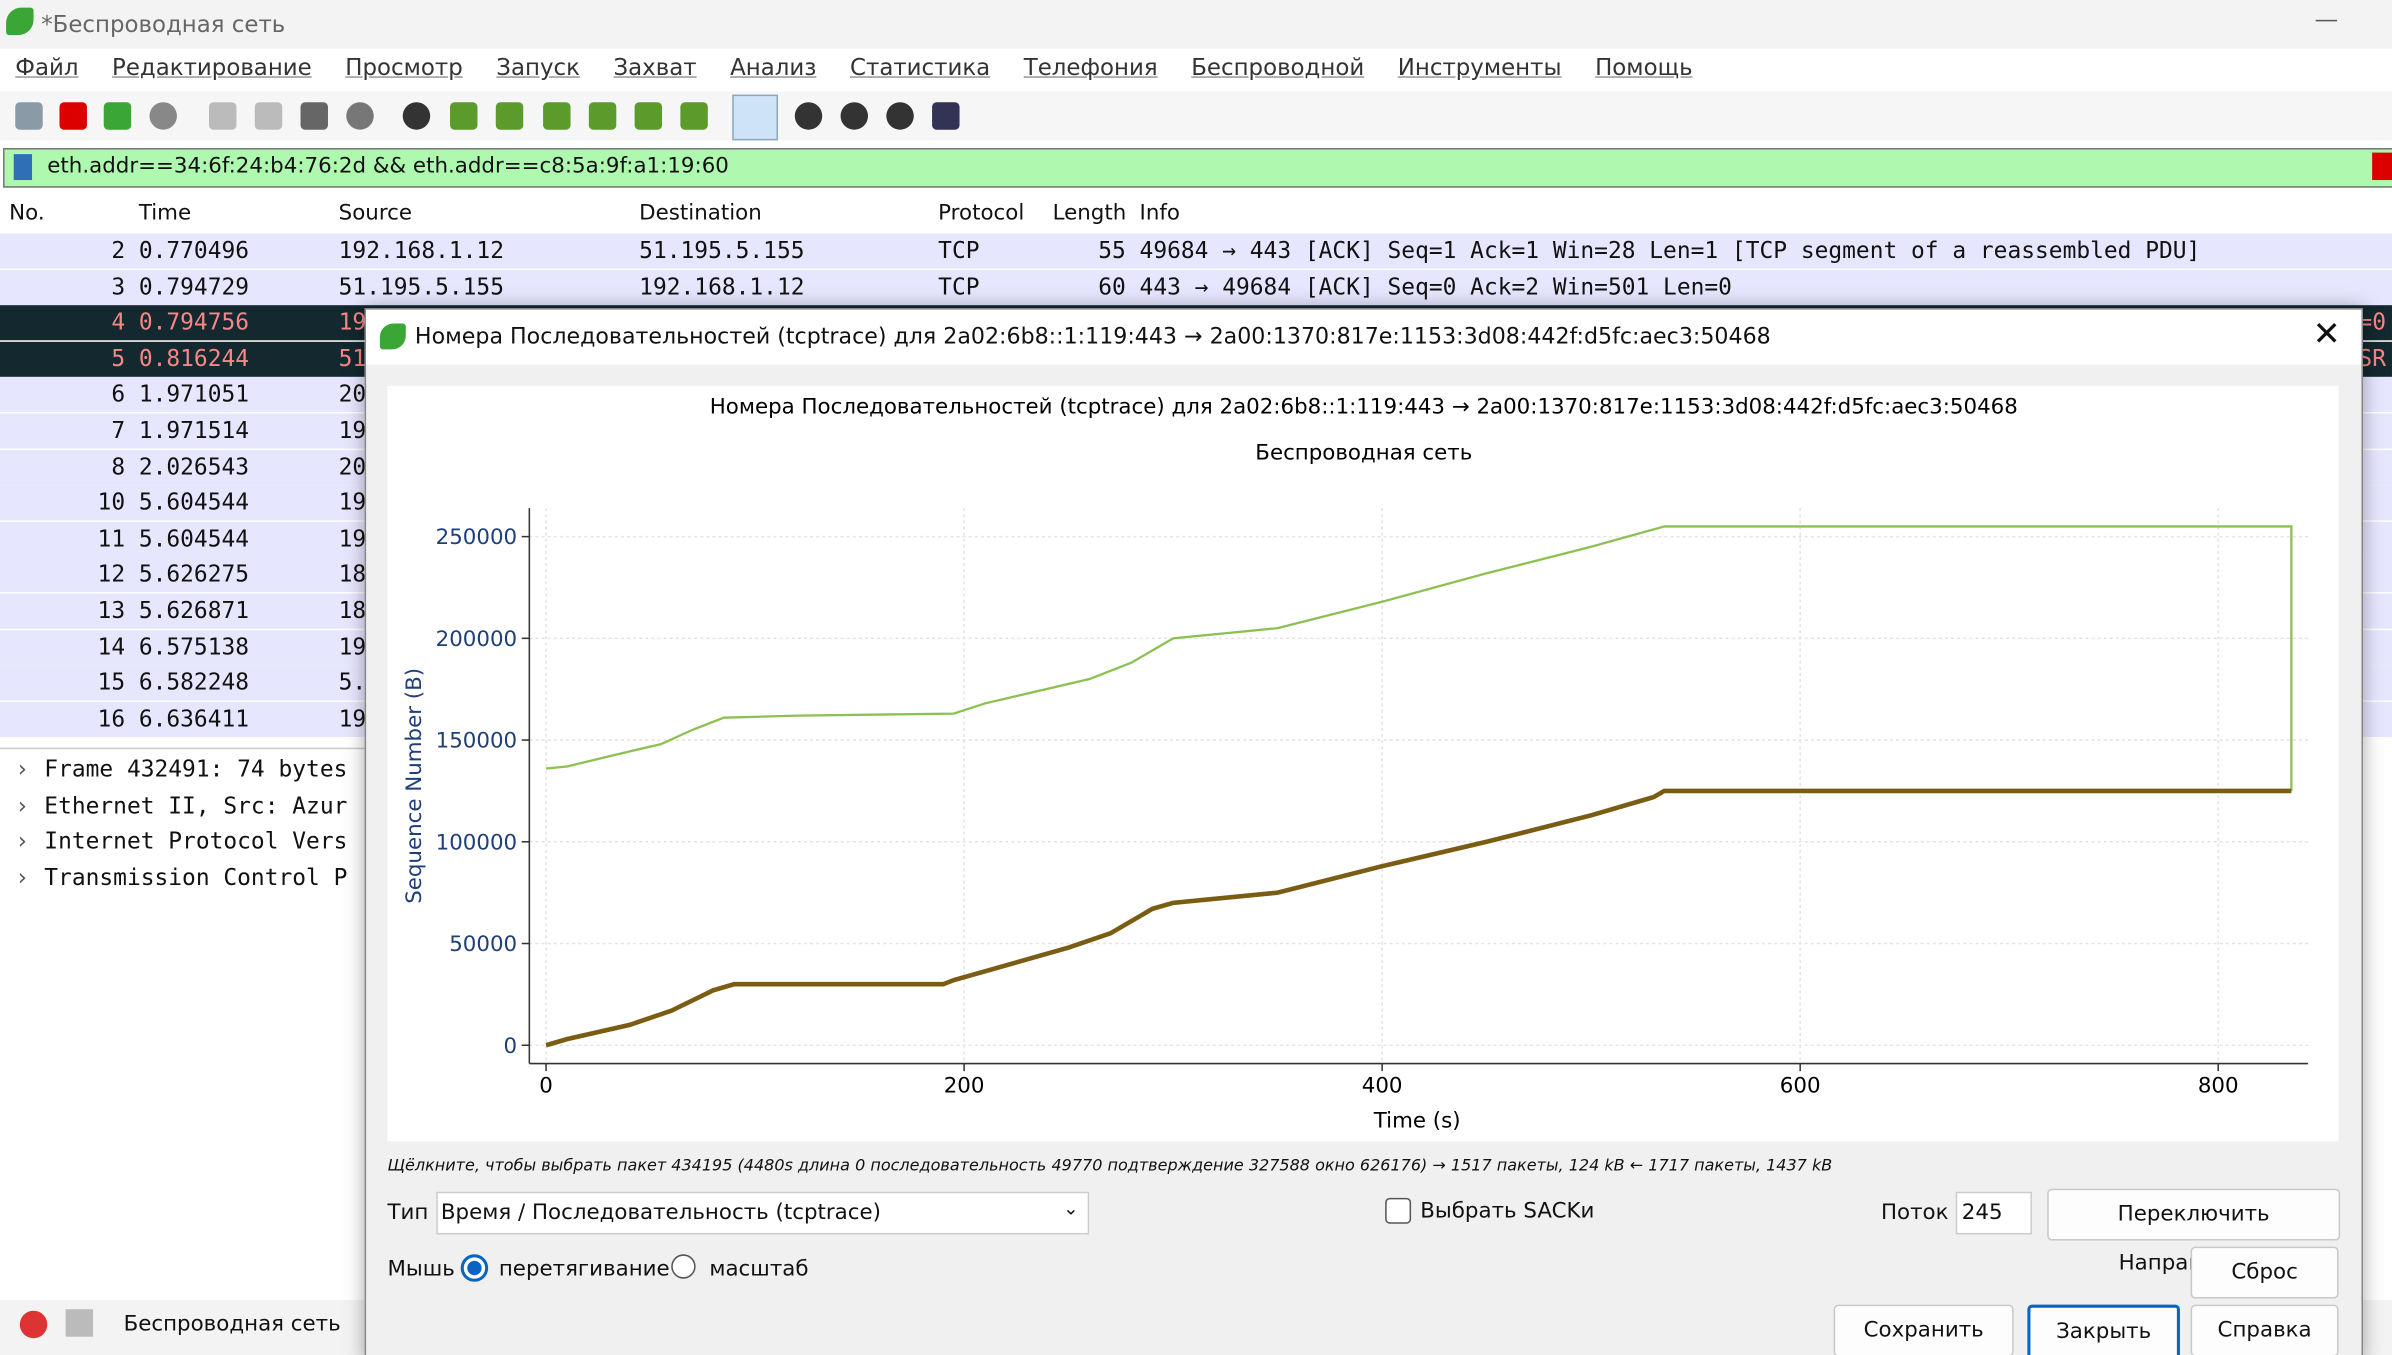 The height and width of the screenshot is (1355, 2392). What do you see at coordinates (118, 358) in the screenshot?
I see `cell-no: 5` at bounding box center [118, 358].